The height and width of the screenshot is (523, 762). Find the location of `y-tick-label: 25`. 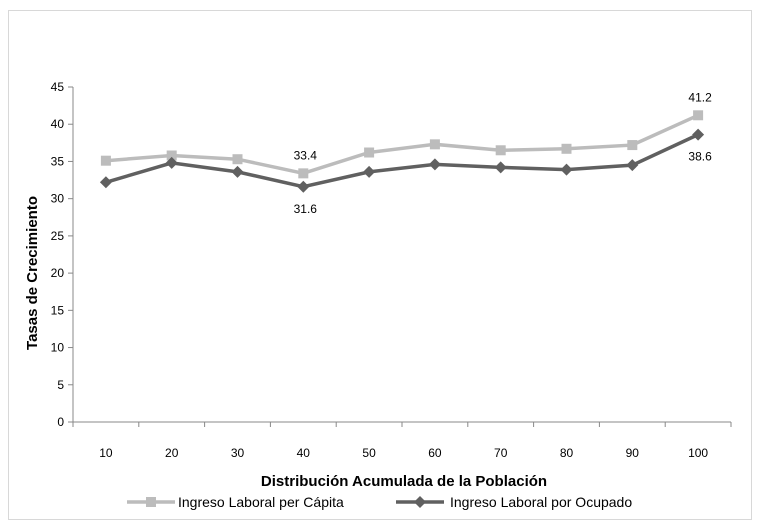

y-tick-label: 25 is located at coordinates (58, 236).